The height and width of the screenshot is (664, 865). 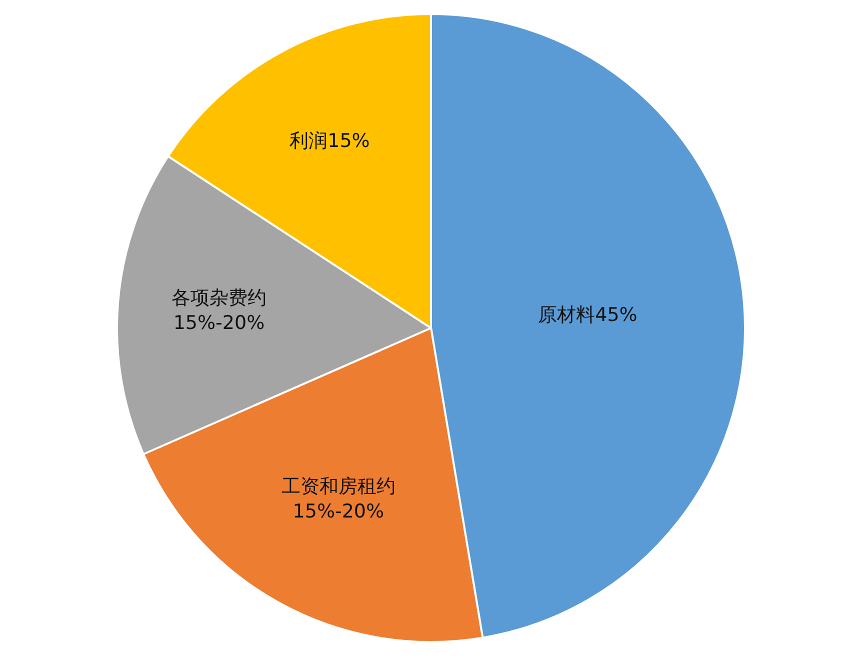 What do you see at coordinates (218, 310) in the screenshot?
I see `slice-label: 各项杂费约 15%-20%` at bounding box center [218, 310].